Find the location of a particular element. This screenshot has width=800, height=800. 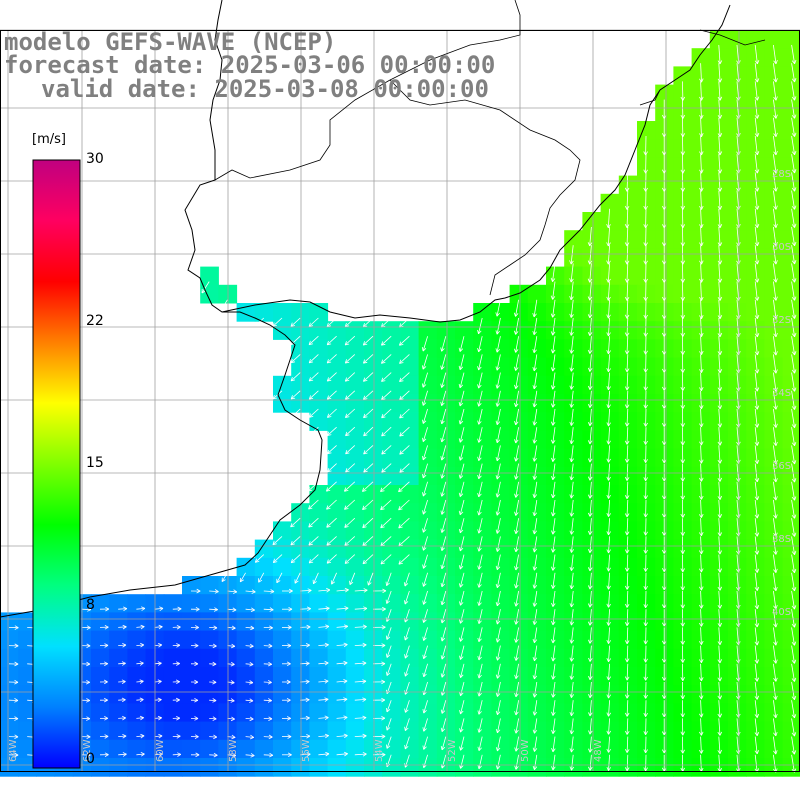

latitude-label: 30S is located at coordinates (781, 247).